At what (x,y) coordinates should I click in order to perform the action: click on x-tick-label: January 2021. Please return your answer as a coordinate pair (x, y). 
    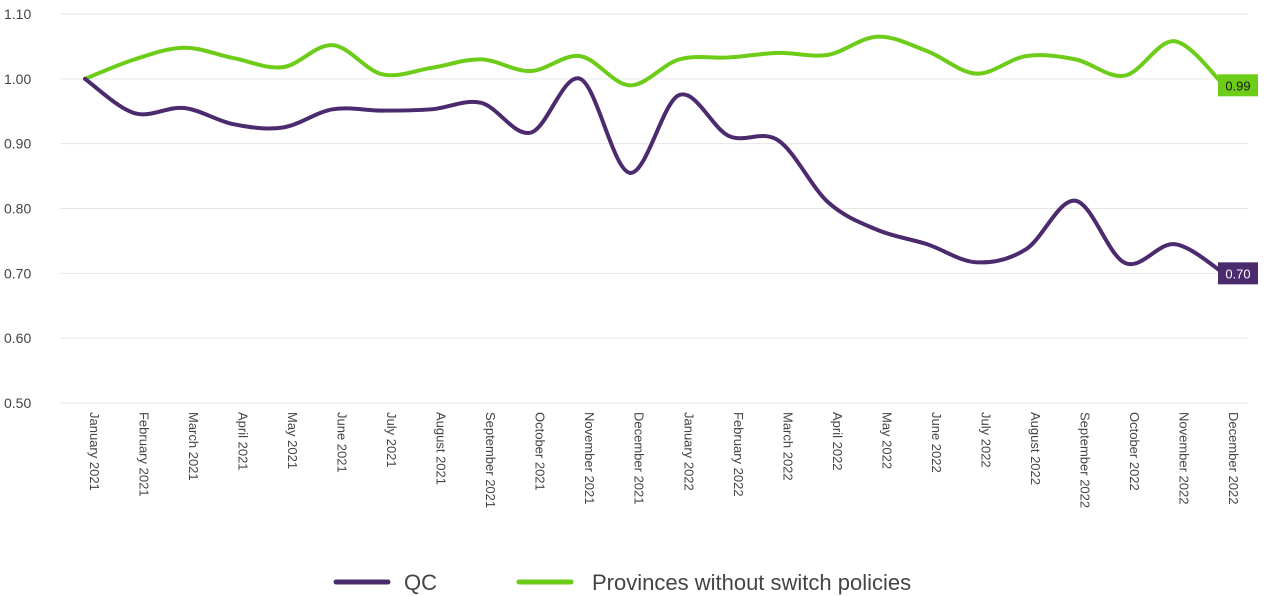
    Looking at the image, I should click on (94, 451).